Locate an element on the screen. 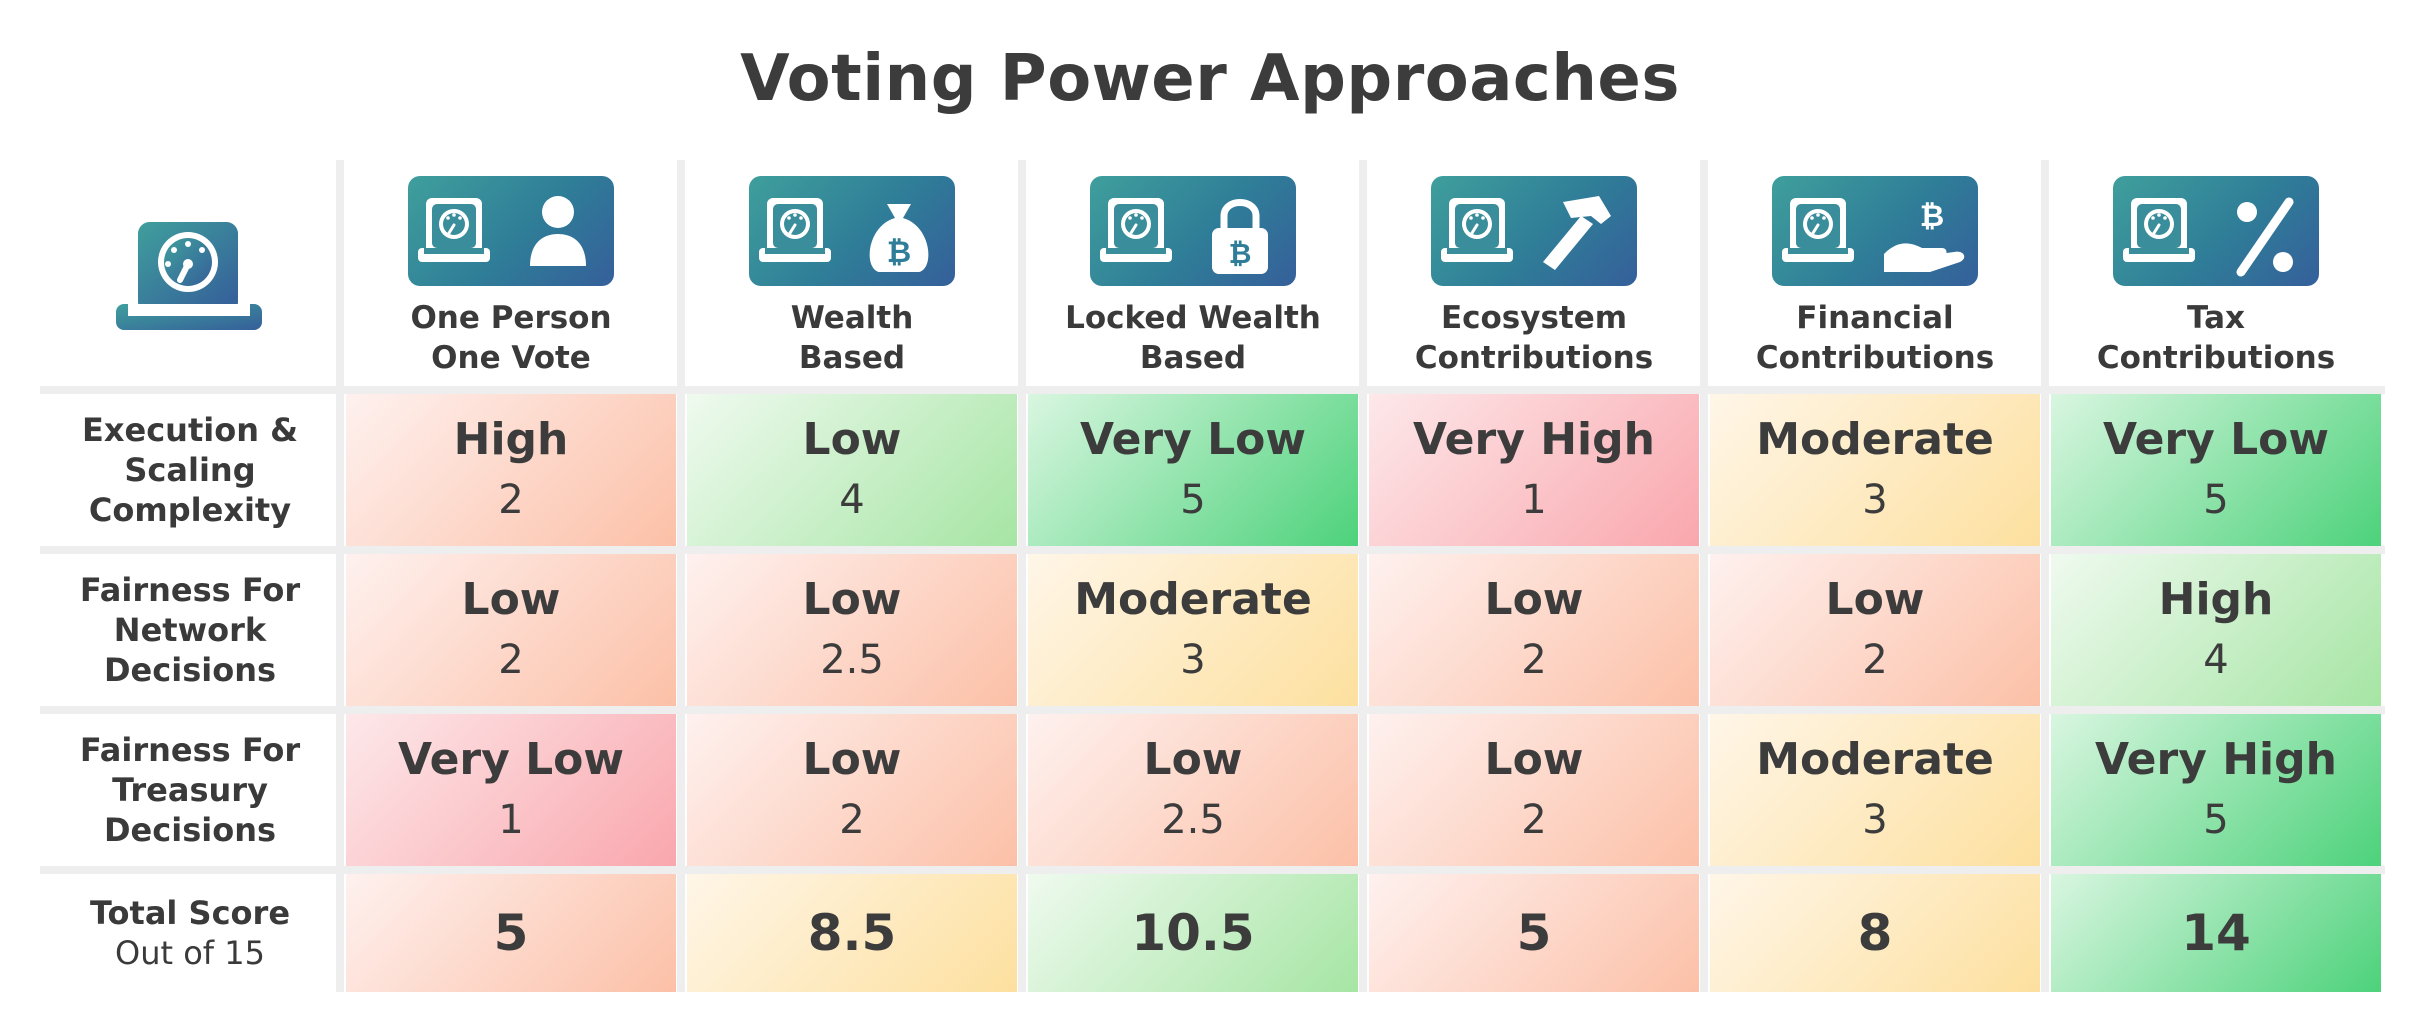  total-score-cell: 8 is located at coordinates (1875, 933).